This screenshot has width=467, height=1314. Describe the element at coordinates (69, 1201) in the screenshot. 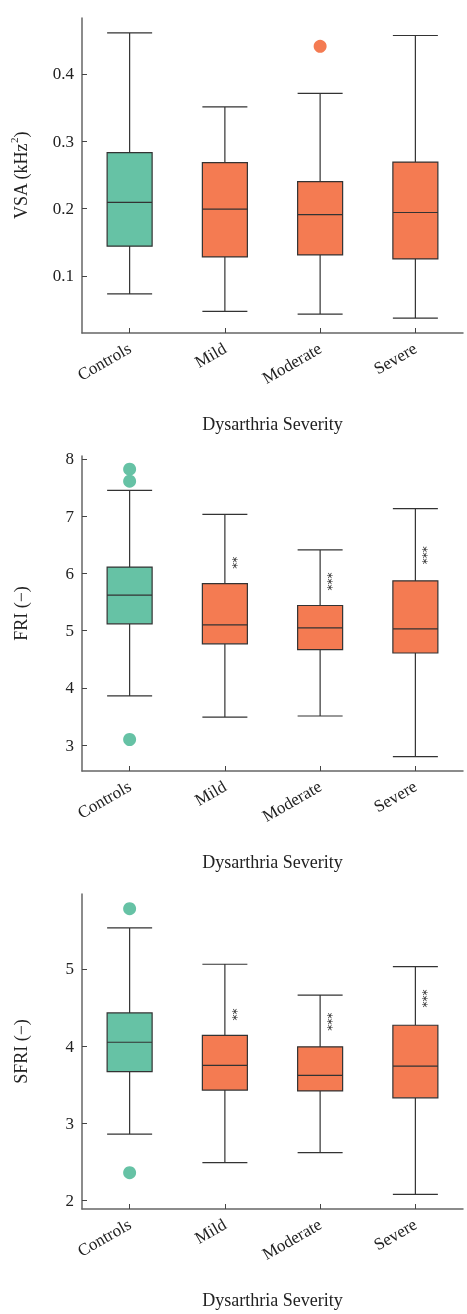

I see `y-tick-label: 2` at that location.